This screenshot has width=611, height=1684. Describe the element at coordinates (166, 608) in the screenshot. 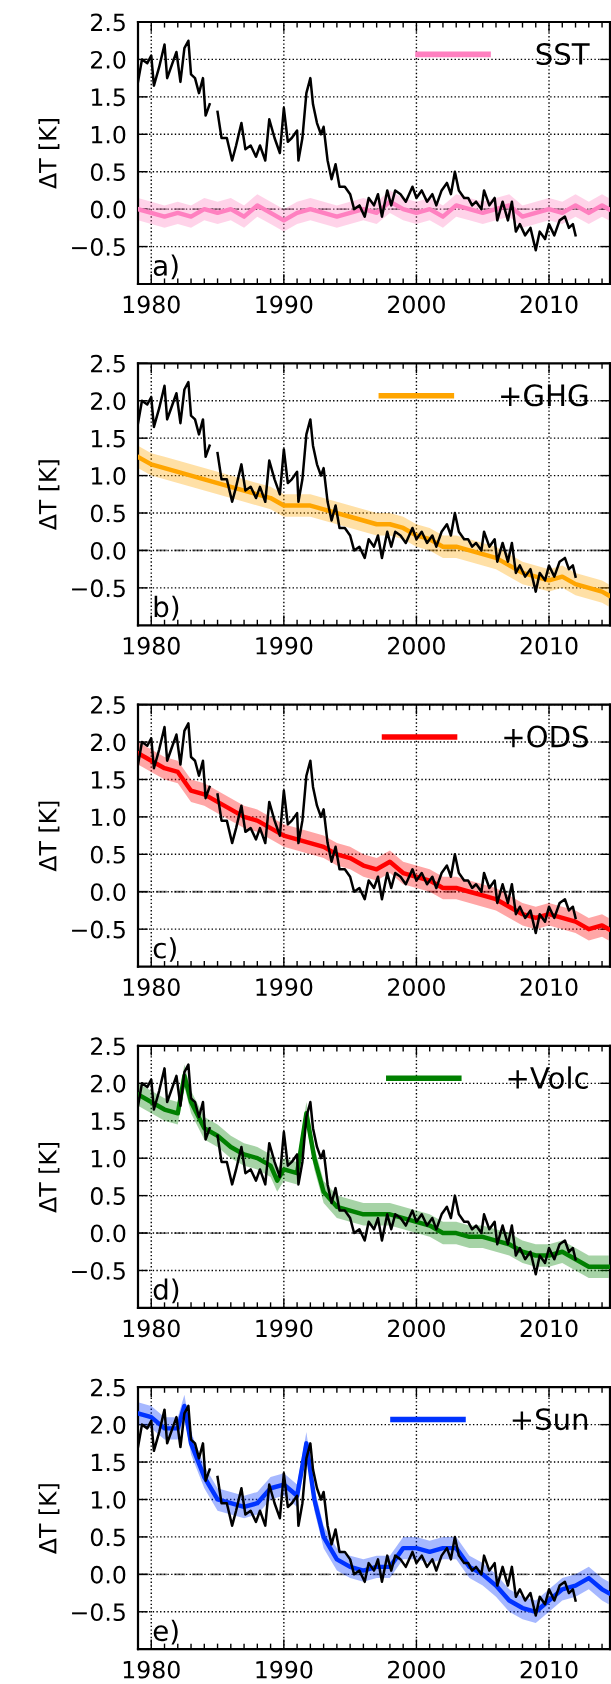

I see `annotation: b)` at that location.